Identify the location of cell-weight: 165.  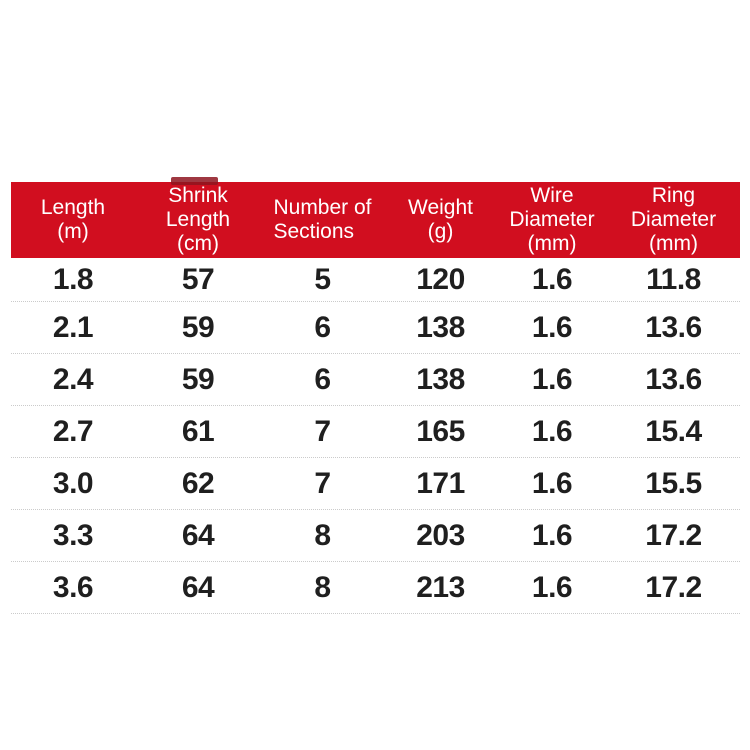
(440, 431).